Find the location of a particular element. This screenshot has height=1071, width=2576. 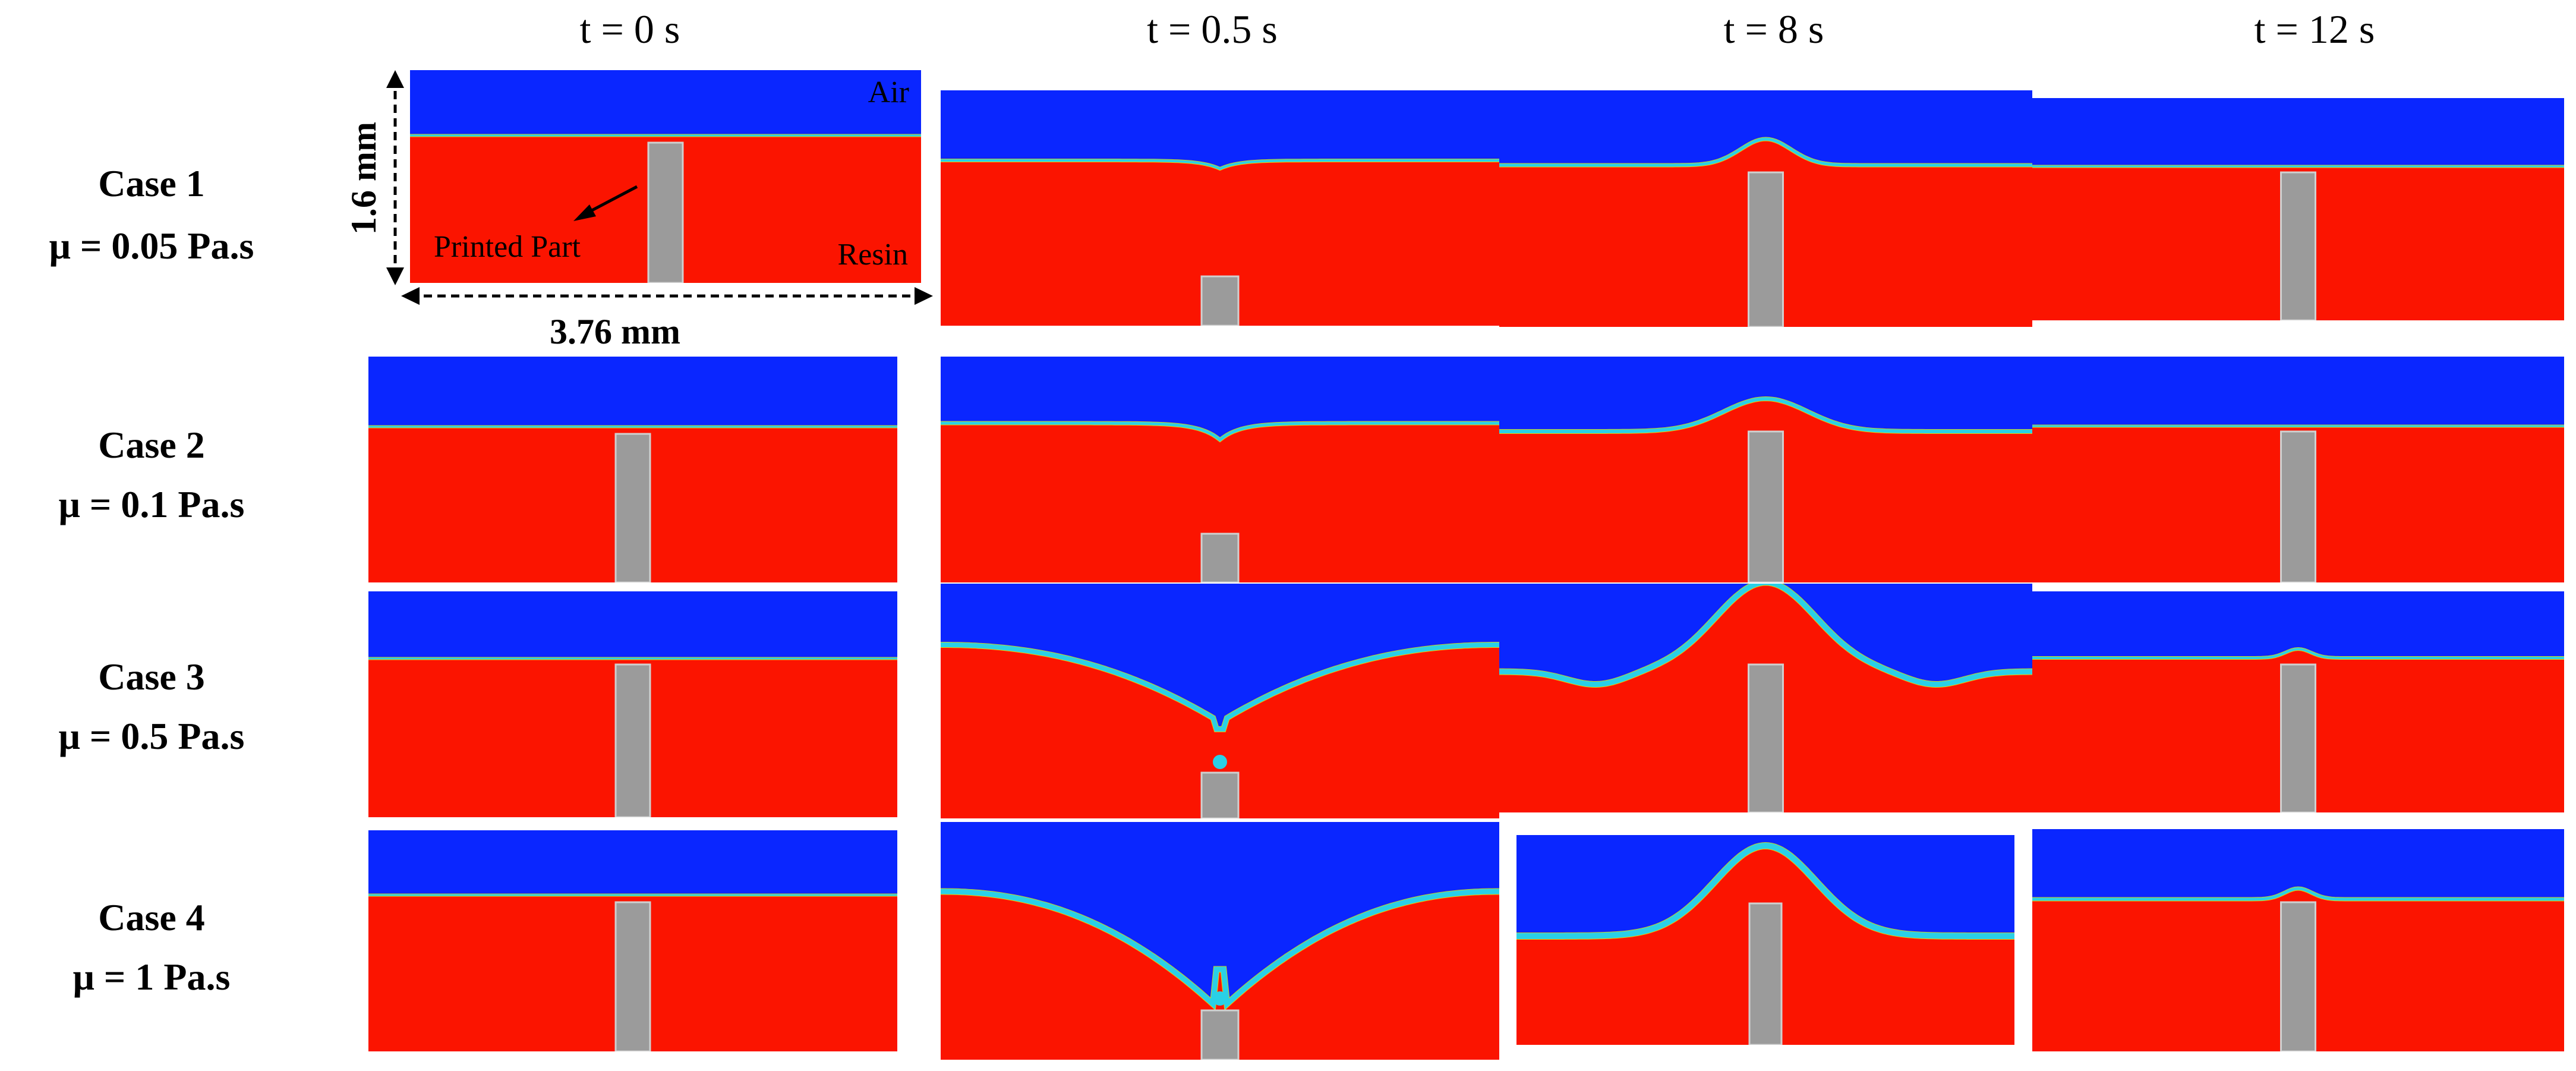

width-dimension: 3.76 mm is located at coordinates (667, 319).